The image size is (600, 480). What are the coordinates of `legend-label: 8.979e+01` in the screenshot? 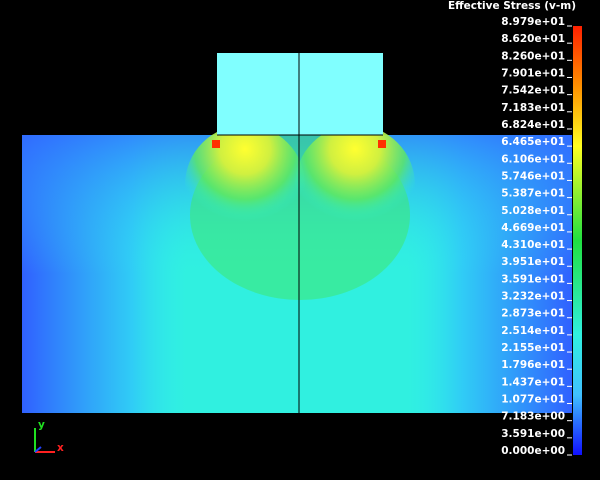 It's located at (533, 22).